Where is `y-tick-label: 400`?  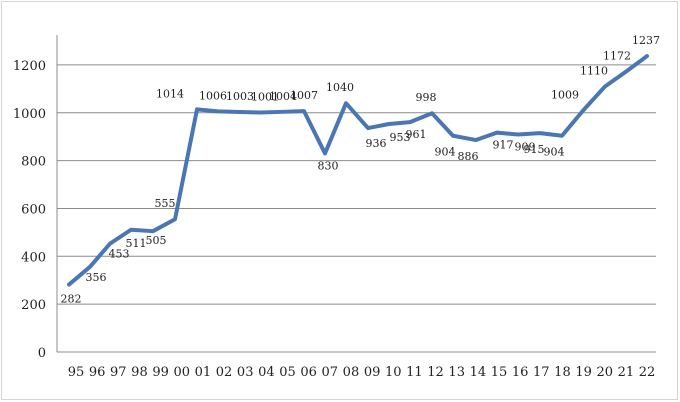 y-tick-label: 400 is located at coordinates (33, 257).